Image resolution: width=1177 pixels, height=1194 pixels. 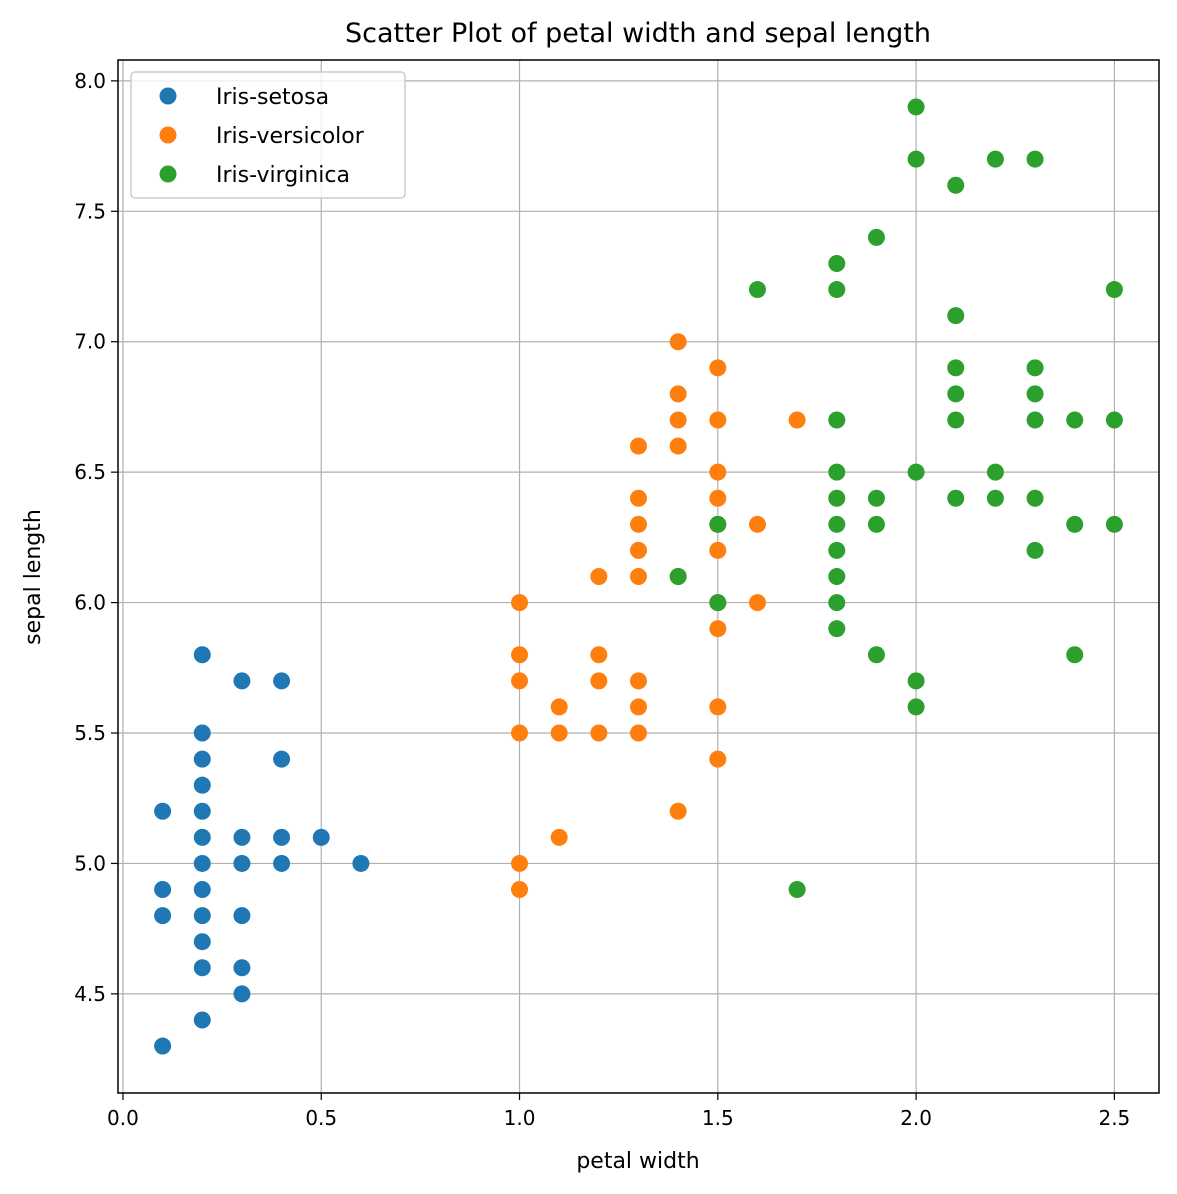 What do you see at coordinates (520, 1118) in the screenshot?
I see `x-tick-label: 1.0` at bounding box center [520, 1118].